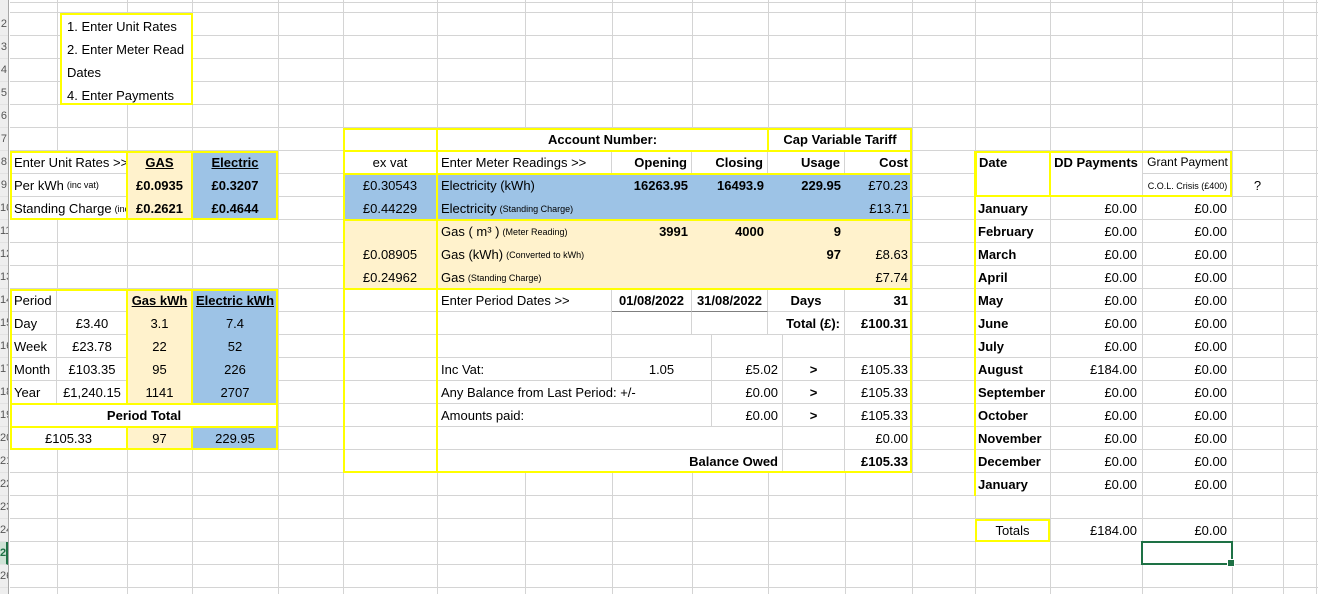 The height and width of the screenshot is (594, 1318). What do you see at coordinates (806, 162) in the screenshot?
I see `usage-header: Usage` at bounding box center [806, 162].